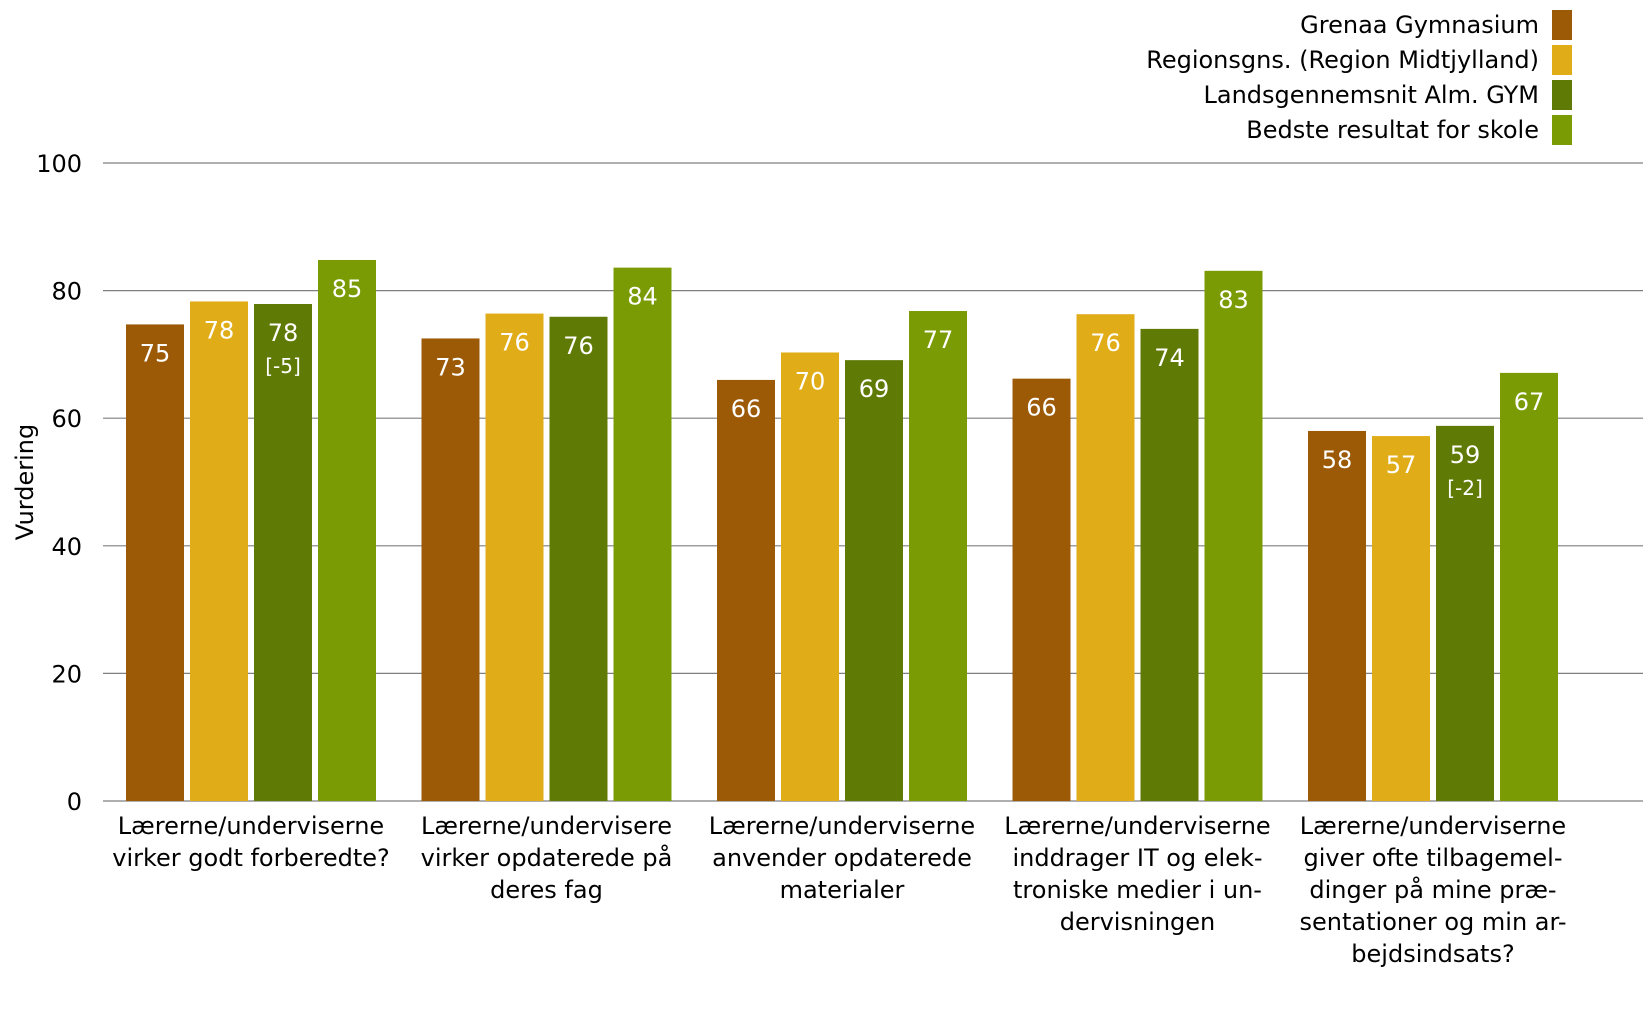  Describe the element at coordinates (1529, 402) in the screenshot. I see `bar-value-label: 67` at that location.